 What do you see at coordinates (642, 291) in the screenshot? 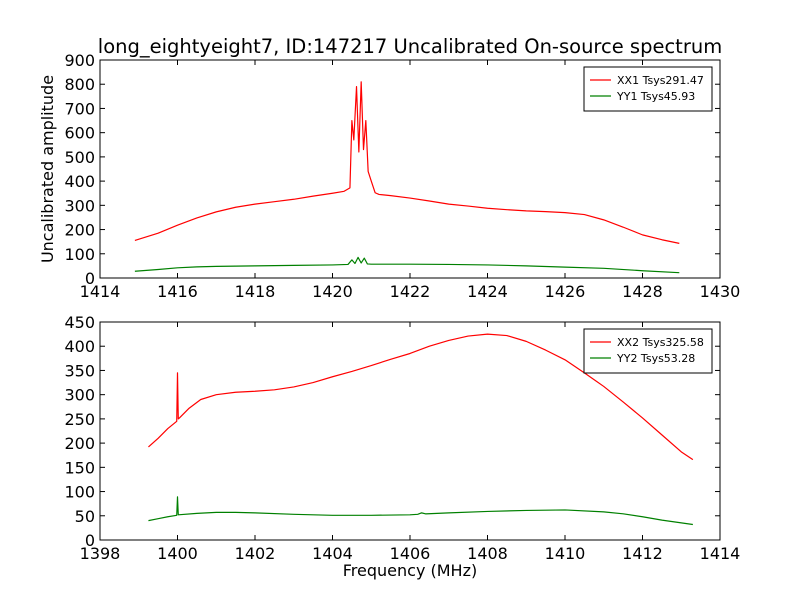
I see `x-tick-label: 1428` at bounding box center [642, 291].